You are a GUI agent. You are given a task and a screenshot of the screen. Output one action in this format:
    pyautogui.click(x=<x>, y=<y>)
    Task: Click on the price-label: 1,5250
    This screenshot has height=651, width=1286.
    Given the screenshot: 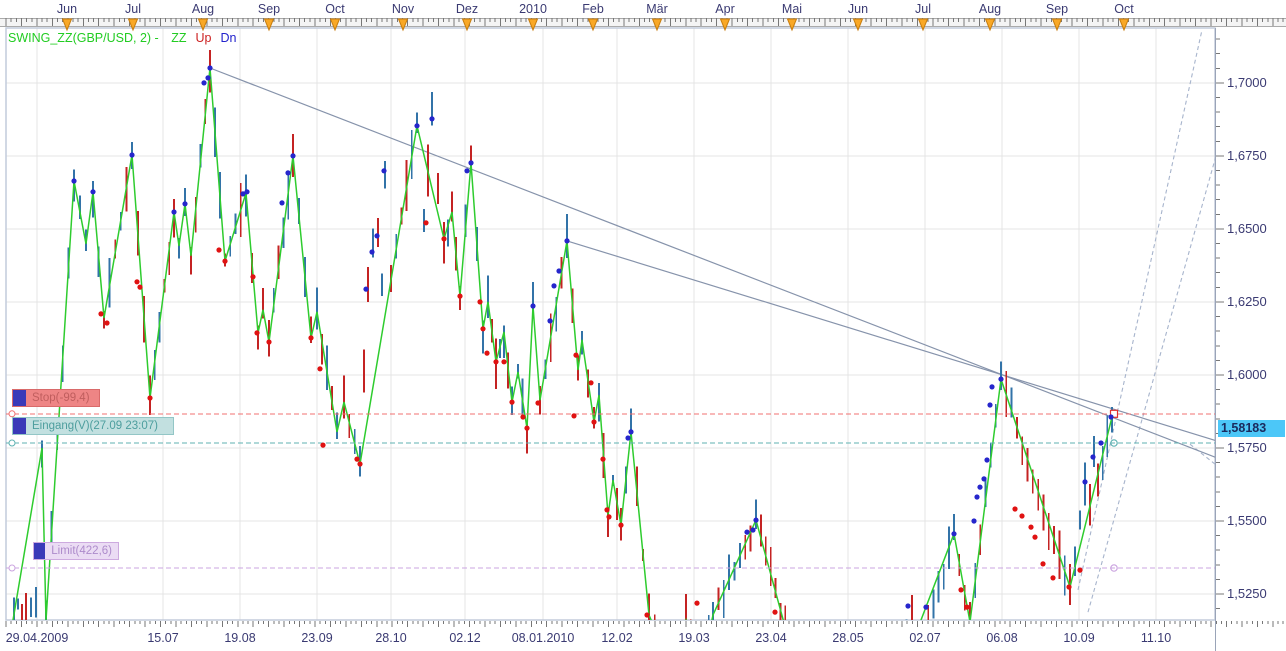 What is the action you would take?
    pyautogui.click(x=1247, y=593)
    